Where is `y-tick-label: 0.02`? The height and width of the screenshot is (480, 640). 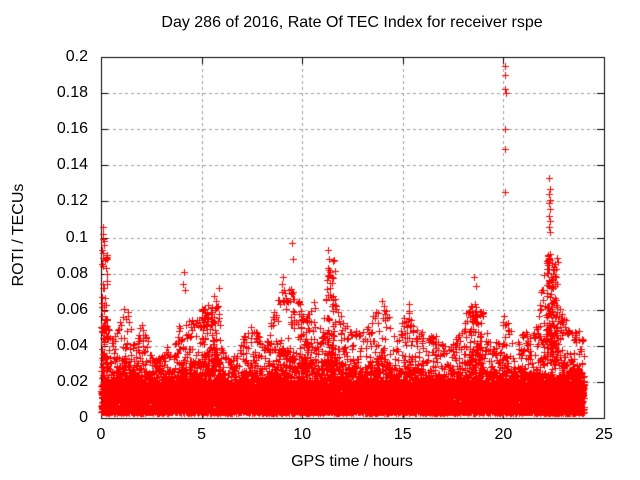 y-tick-label: 0.02 is located at coordinates (72, 381).